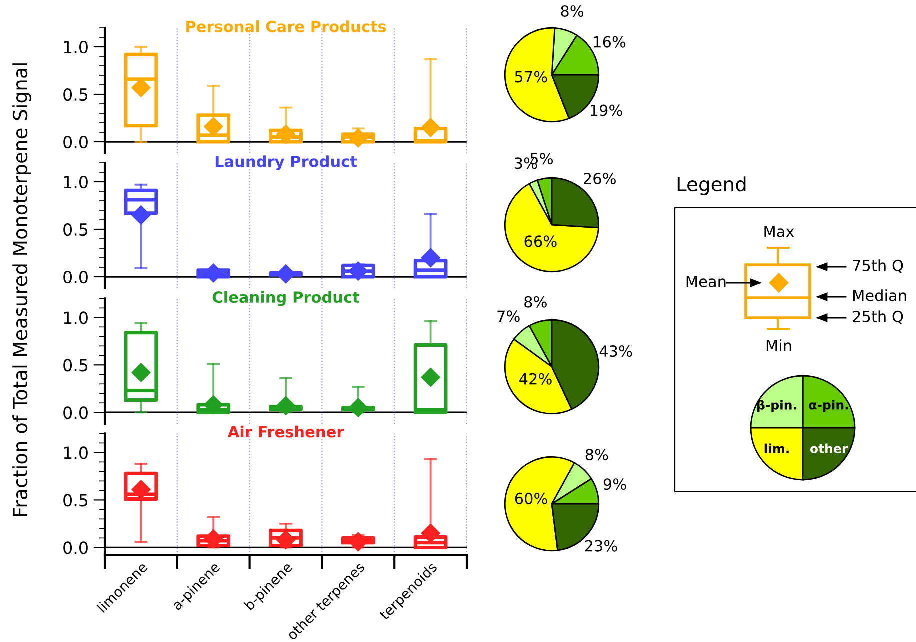 The image size is (916, 642). I want to click on data-label: 43%, so click(616, 352).